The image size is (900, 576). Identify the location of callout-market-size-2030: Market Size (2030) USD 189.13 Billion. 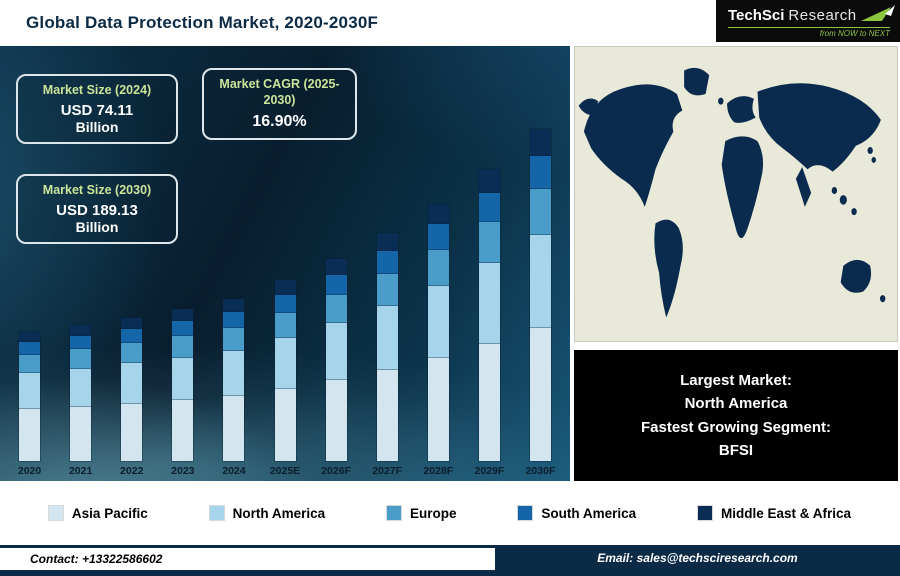
(97, 209).